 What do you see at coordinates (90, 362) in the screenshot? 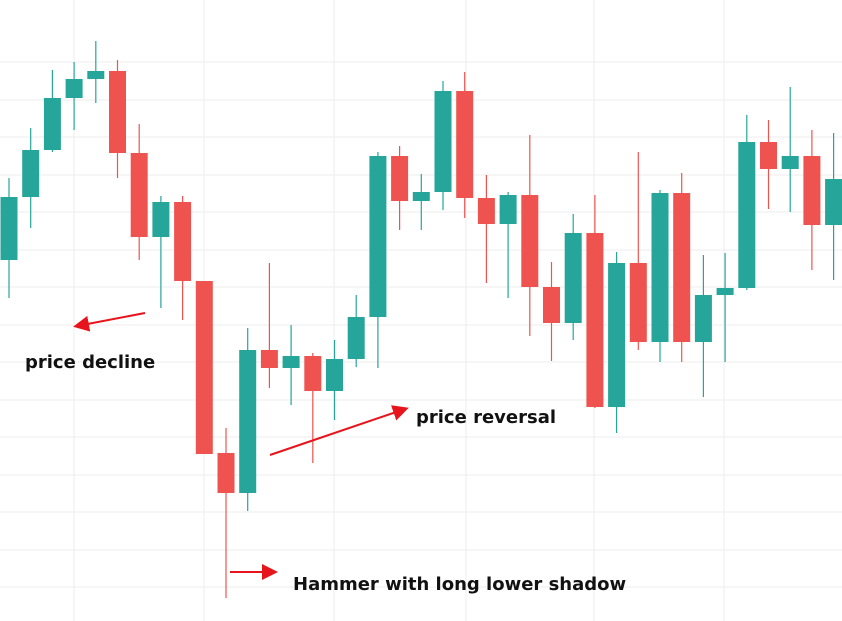
I see `annotation: price decline` at bounding box center [90, 362].